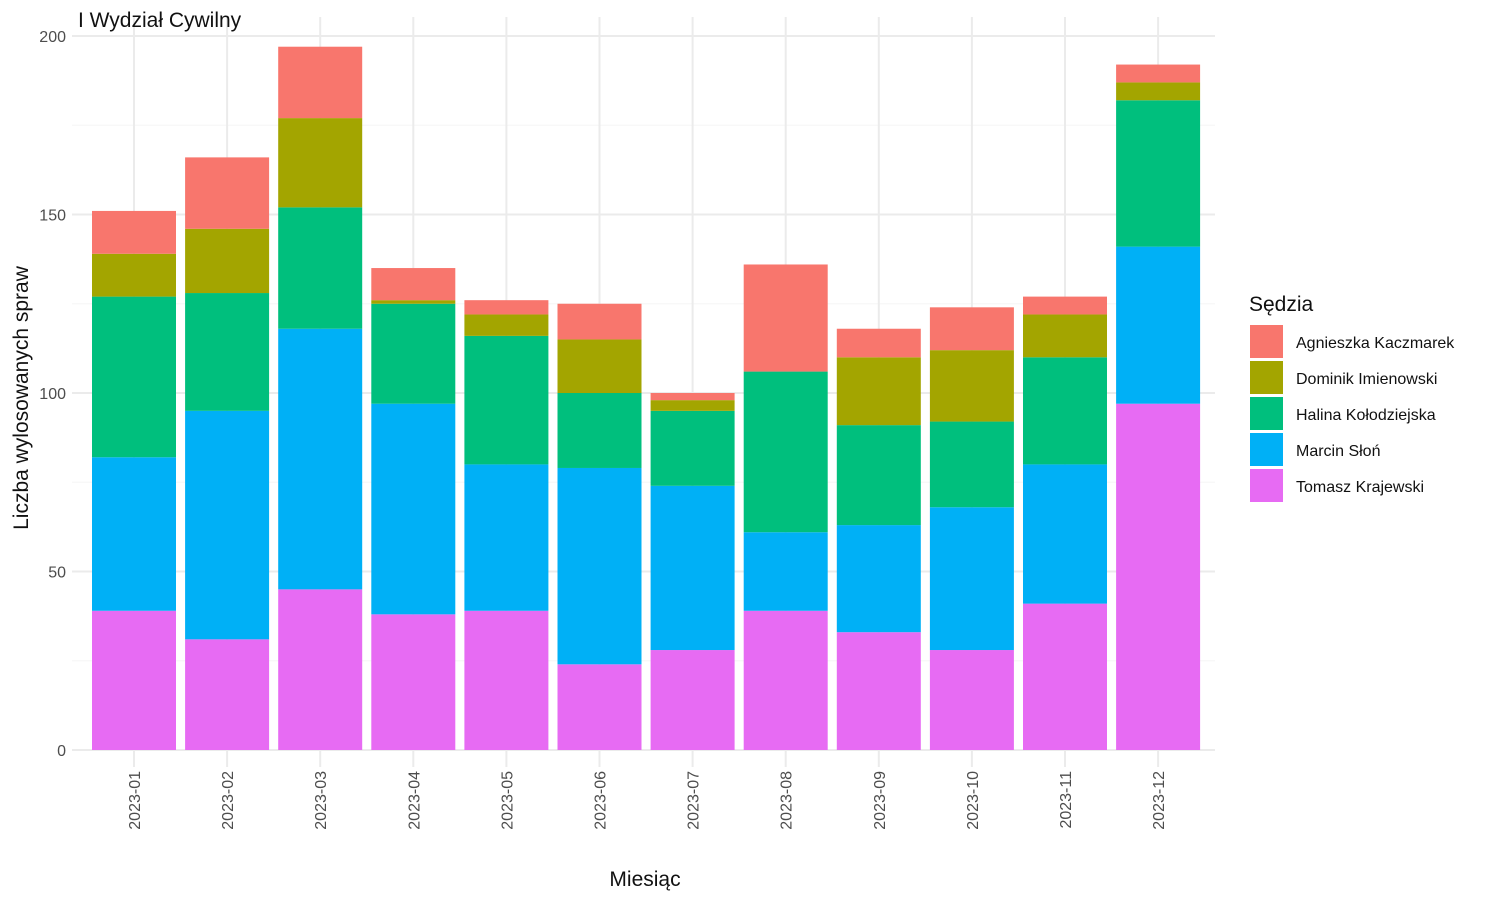  I want to click on legend-title: Sędzia, so click(1281, 304).